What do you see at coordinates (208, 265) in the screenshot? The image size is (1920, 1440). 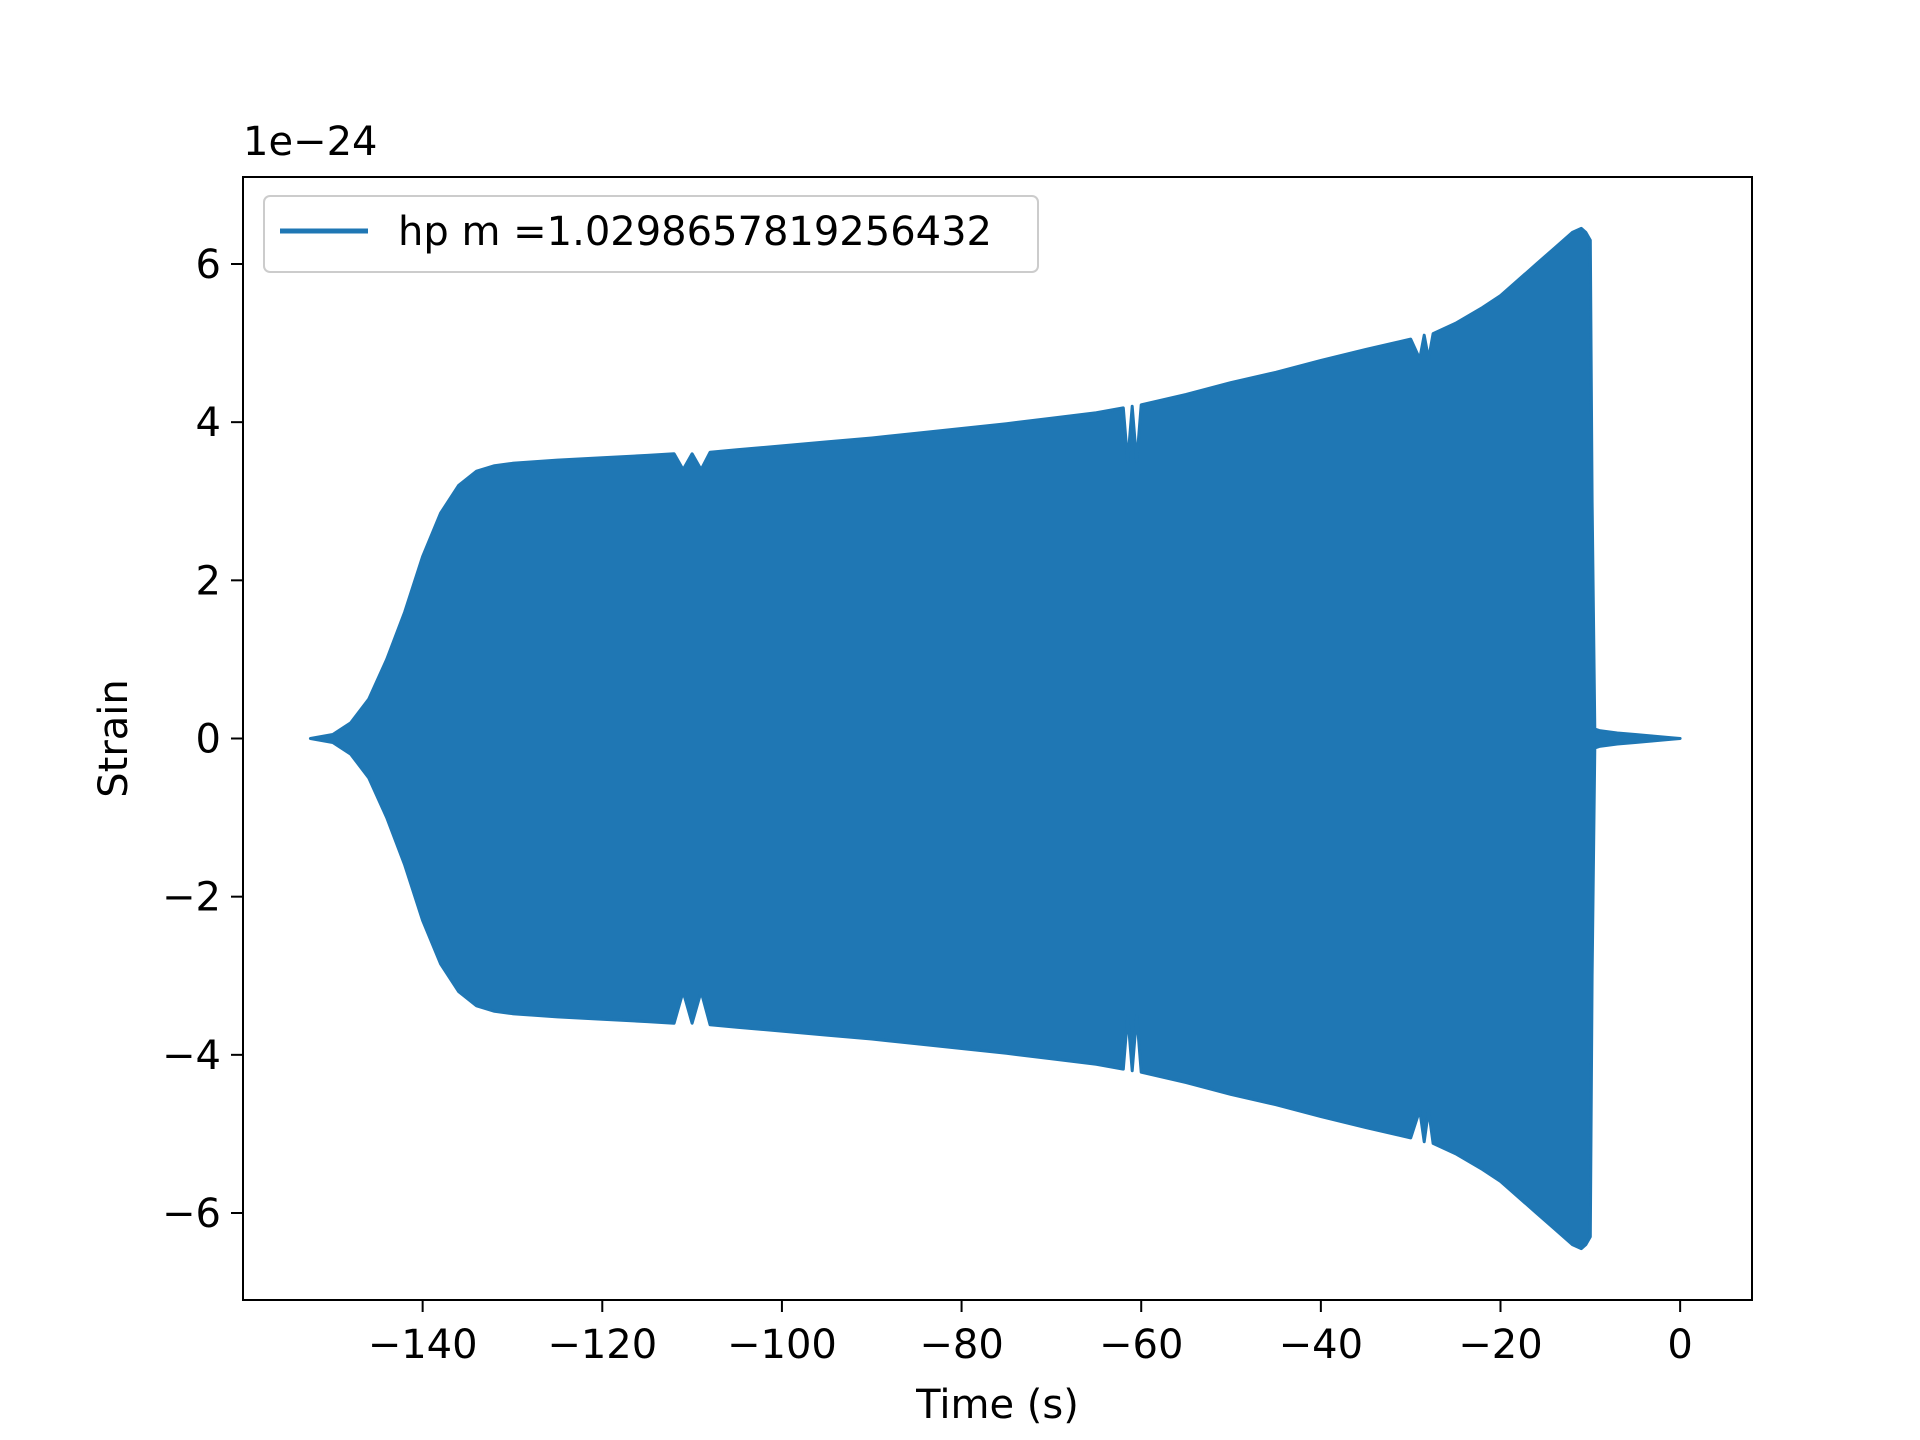 I see `y-tick-label: 6` at bounding box center [208, 265].